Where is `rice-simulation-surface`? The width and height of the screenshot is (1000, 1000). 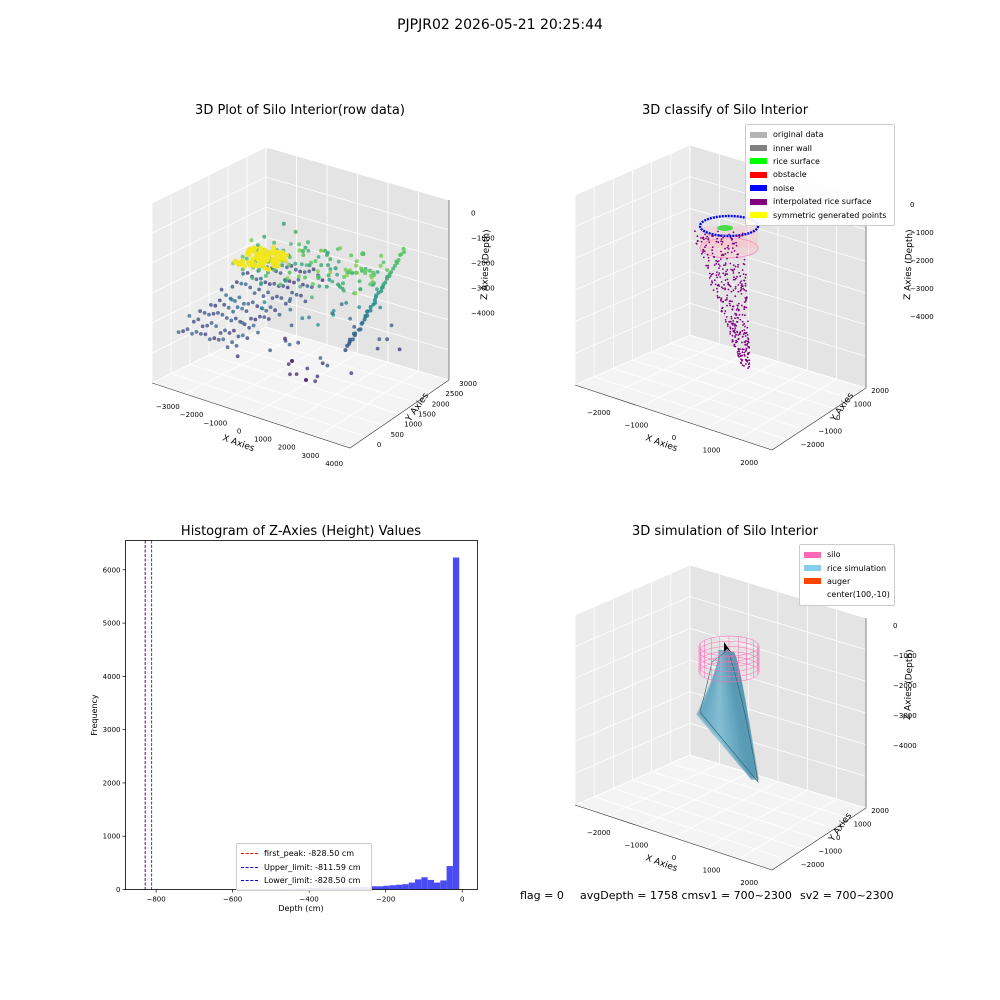 rice-simulation-surface is located at coordinates (727, 716).